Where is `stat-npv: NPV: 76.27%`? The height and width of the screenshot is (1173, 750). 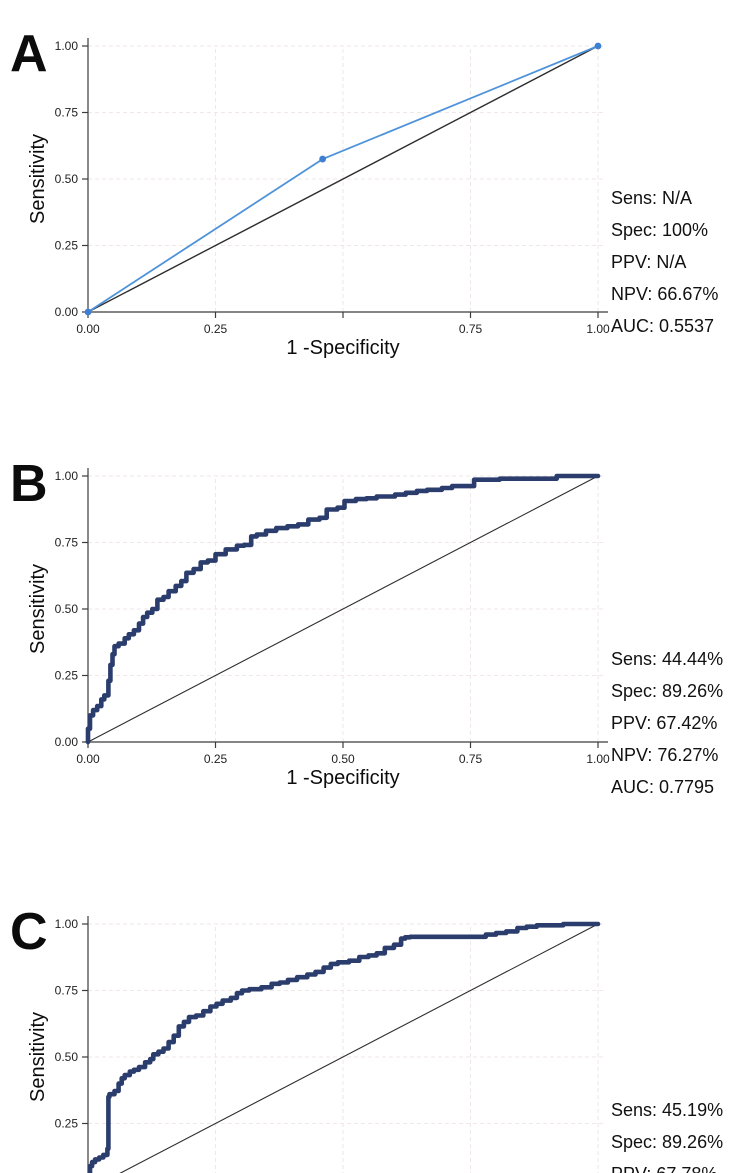 stat-npv: NPV: 76.27% is located at coordinates (665, 755).